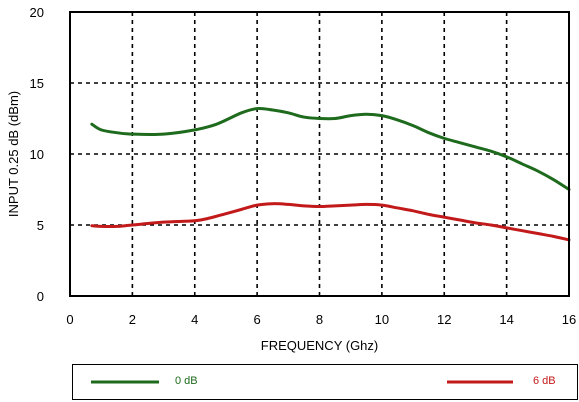  What do you see at coordinates (444, 319) in the screenshot?
I see `x-tick-label: 12` at bounding box center [444, 319].